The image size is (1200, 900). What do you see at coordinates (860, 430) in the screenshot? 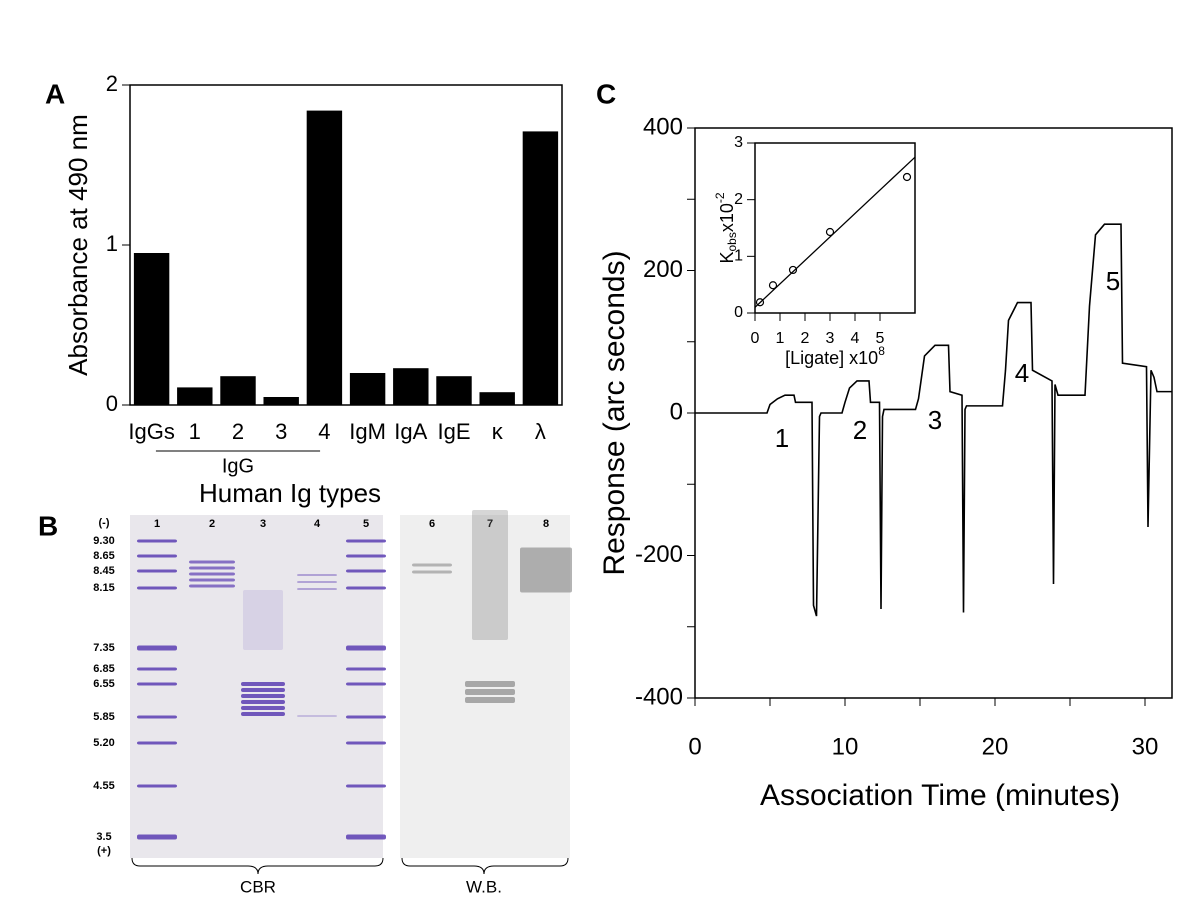
I see `annotation: 2` at bounding box center [860, 430].